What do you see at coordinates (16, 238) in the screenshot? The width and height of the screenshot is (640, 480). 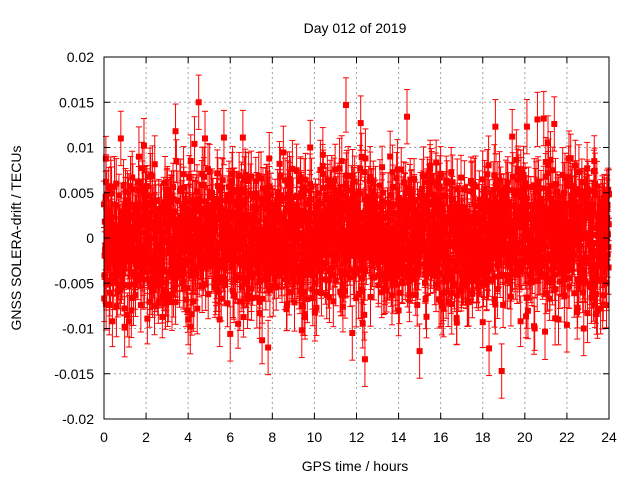 I see `y-axis-label: GNSS SOLERA-drift / TECUs` at bounding box center [16, 238].